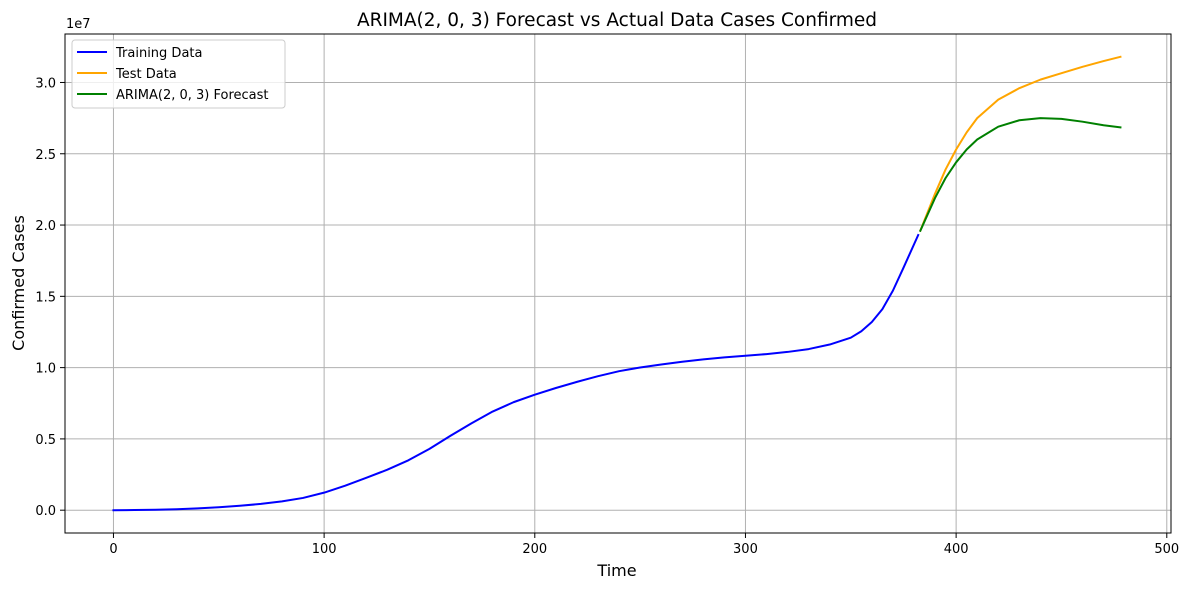 Image resolution: width=1189 pixels, height=590 pixels. I want to click on legend-label-arima-forecast: ARIMA(2, 0, 3) Forecast, so click(192, 95).